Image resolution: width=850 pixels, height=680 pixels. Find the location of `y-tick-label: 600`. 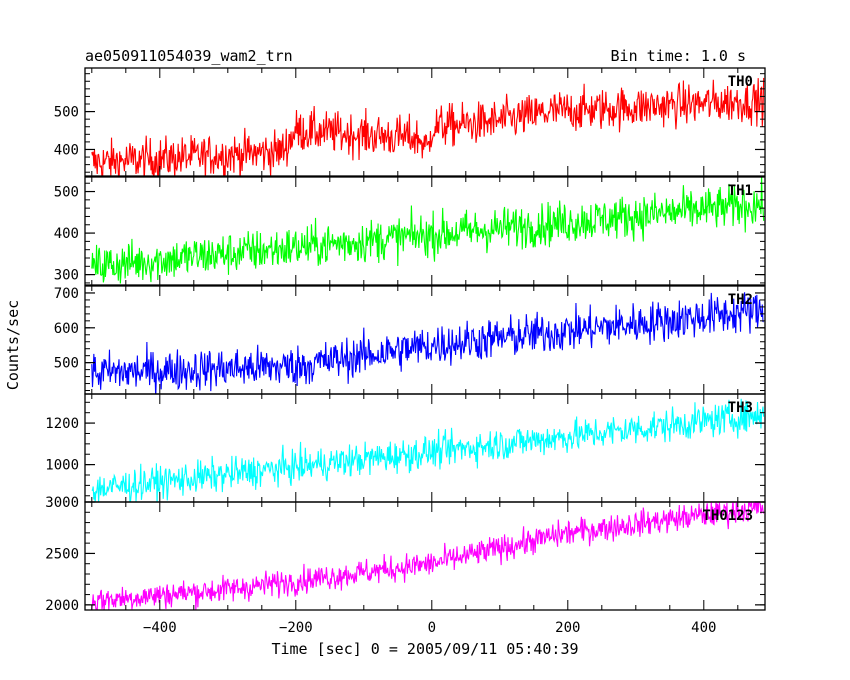

y-tick-label: 600 is located at coordinates (66, 329).